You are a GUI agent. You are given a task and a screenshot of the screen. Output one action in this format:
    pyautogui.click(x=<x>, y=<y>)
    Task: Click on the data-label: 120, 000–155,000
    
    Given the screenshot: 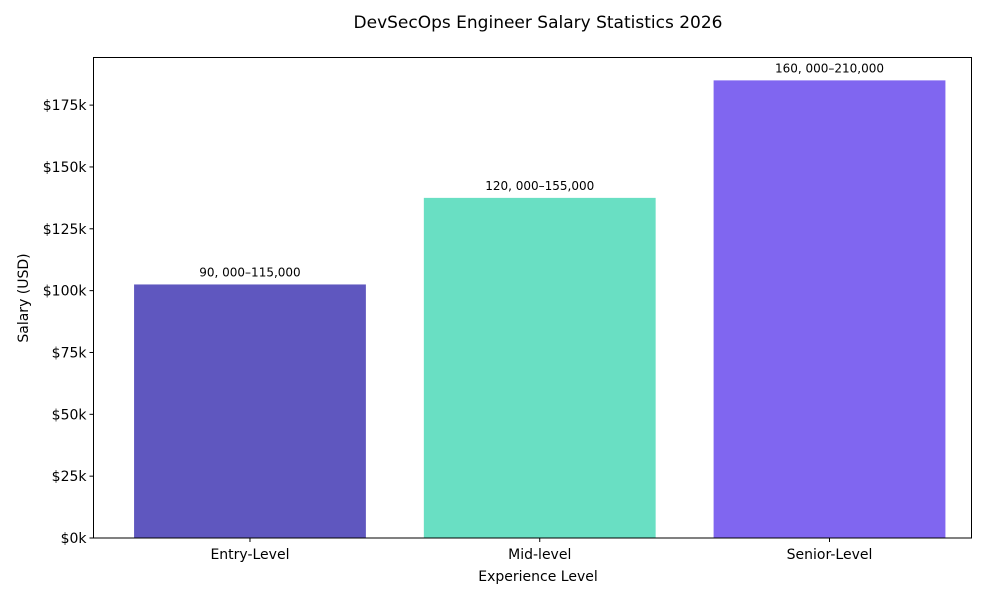 What is the action you would take?
    pyautogui.click(x=539, y=186)
    